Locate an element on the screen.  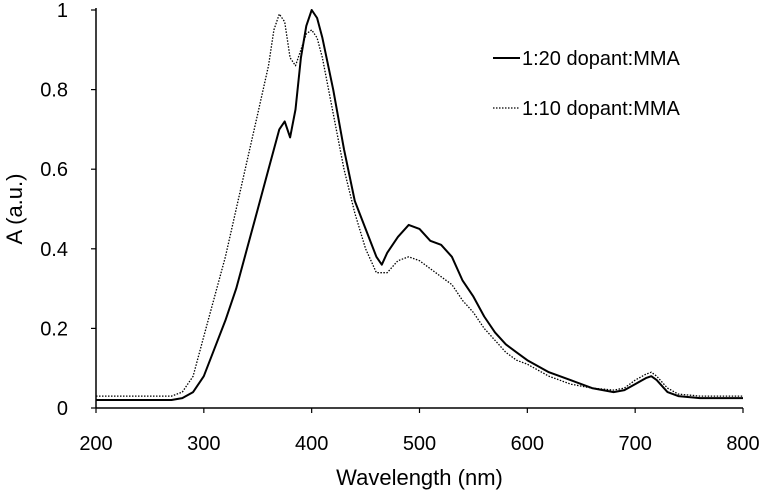
y-tick-label: 0.6 is located at coordinates (54, 170).